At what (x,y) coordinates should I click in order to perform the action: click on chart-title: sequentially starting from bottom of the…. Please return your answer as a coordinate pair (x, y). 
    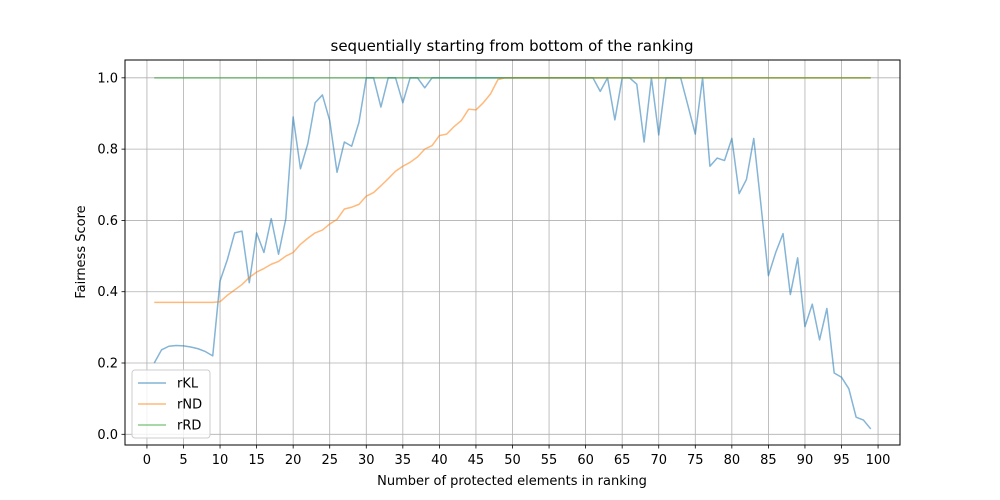
    Looking at the image, I should click on (512, 46).